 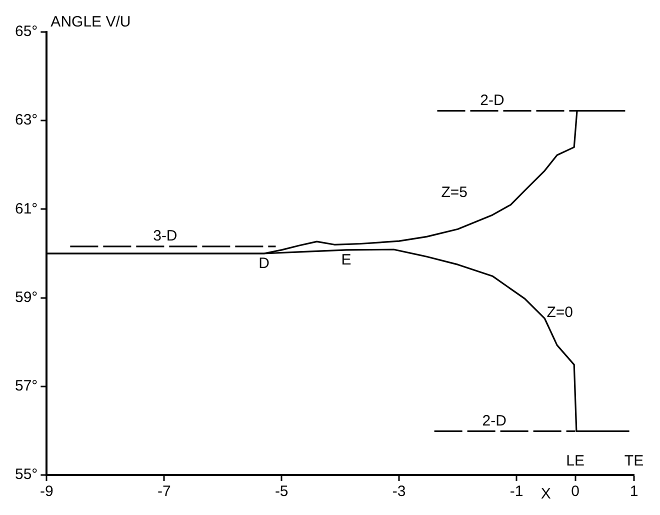 What do you see at coordinates (346, 260) in the screenshot?
I see `annotation: E` at bounding box center [346, 260].